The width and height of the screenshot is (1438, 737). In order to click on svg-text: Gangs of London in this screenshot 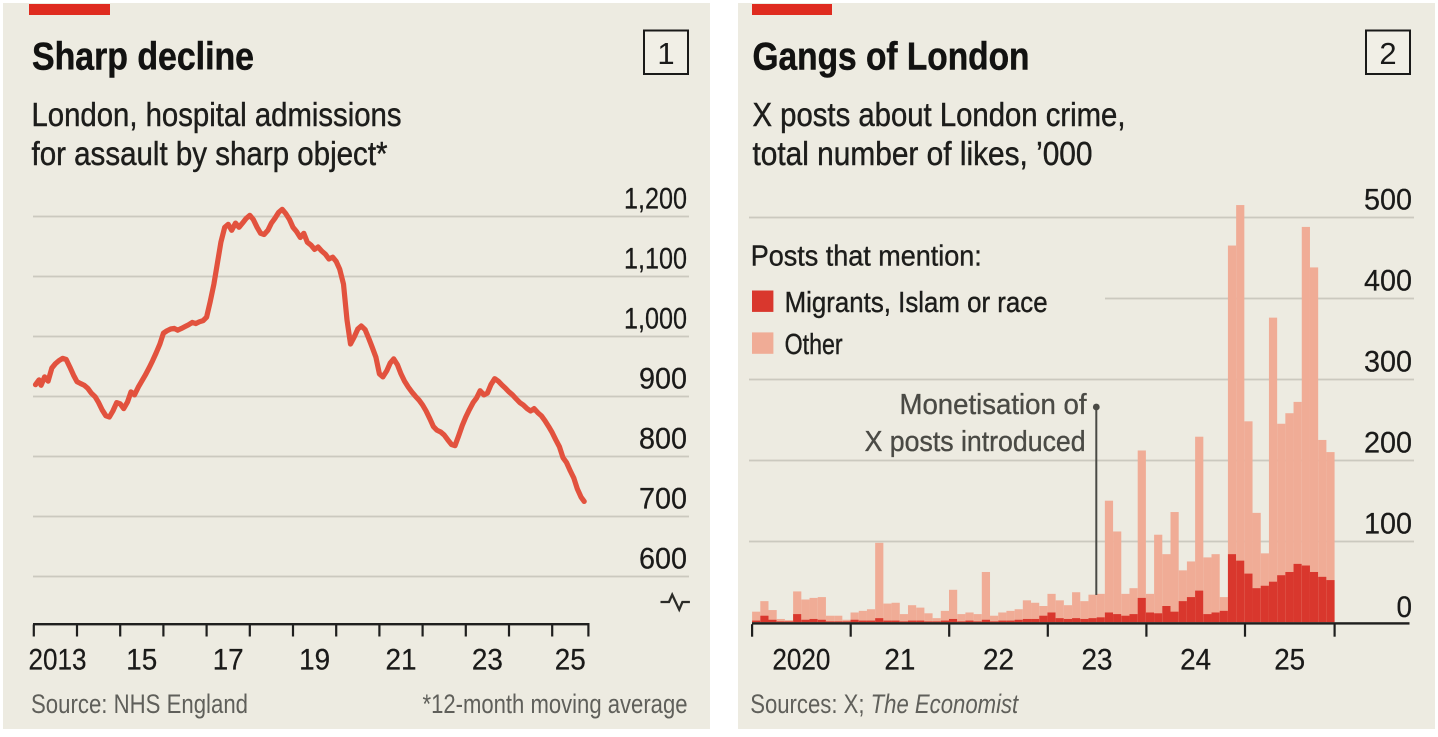, I will do `click(891, 57)`.